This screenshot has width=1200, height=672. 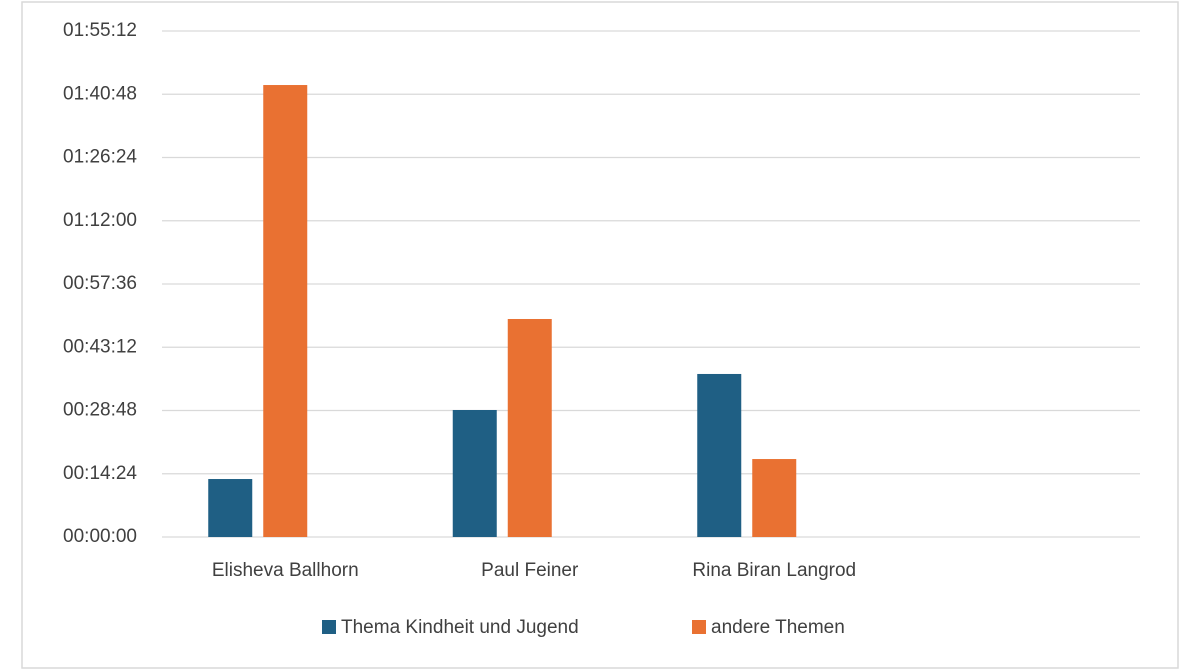 I want to click on y-tick-label: 01:55:12, so click(x=100, y=30).